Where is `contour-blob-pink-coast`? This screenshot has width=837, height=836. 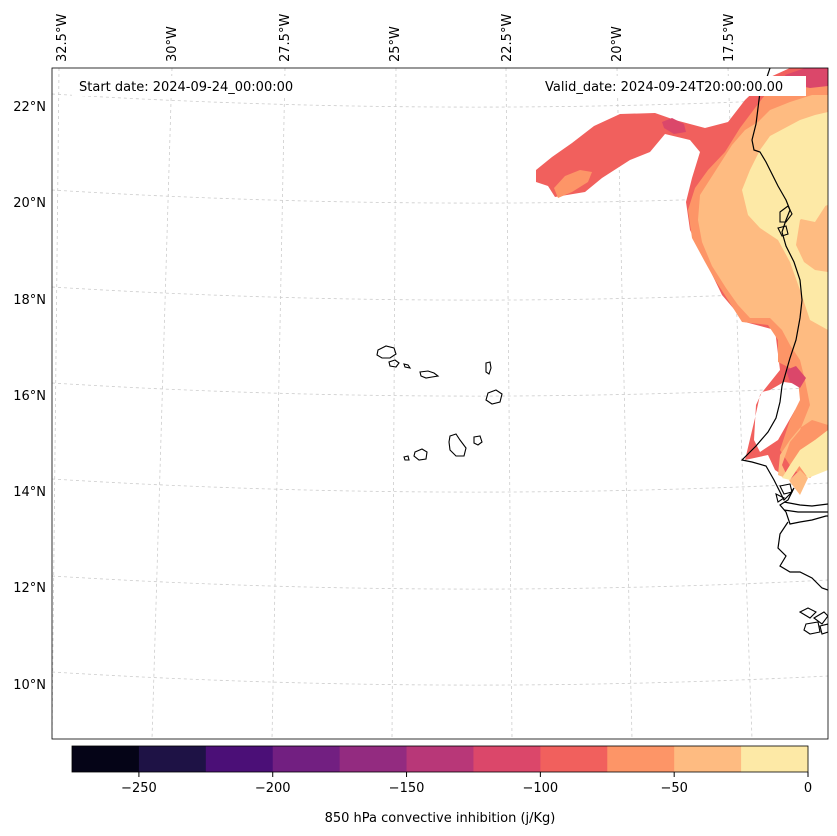 contour-blob-pink-coast is located at coordinates (796, 377).